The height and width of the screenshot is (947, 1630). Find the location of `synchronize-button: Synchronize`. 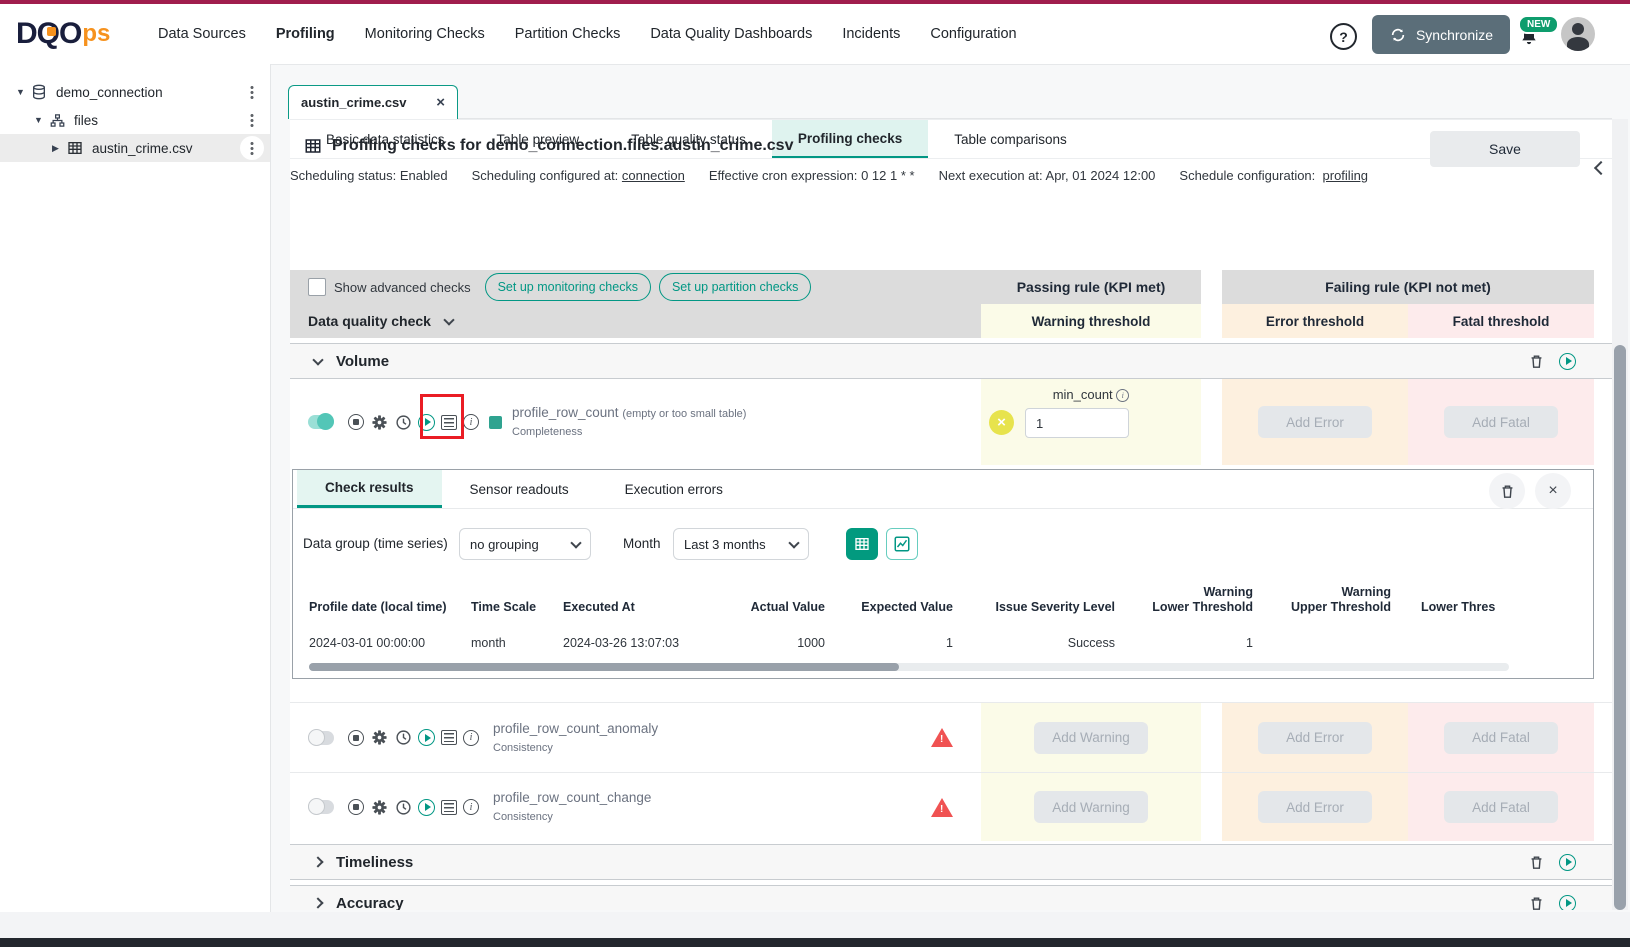

synchronize-button: Synchronize is located at coordinates (1441, 34).